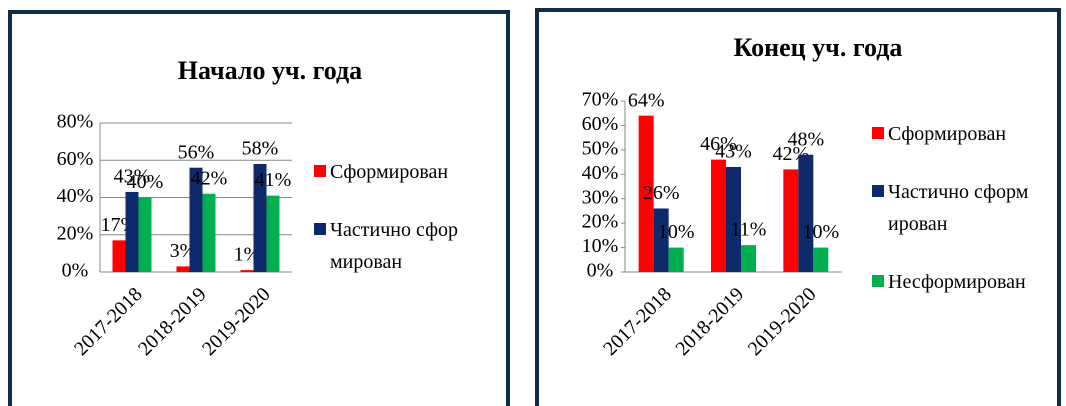  What do you see at coordinates (818, 47) in the screenshot?
I see `chart-title: Конец уч. года` at bounding box center [818, 47].